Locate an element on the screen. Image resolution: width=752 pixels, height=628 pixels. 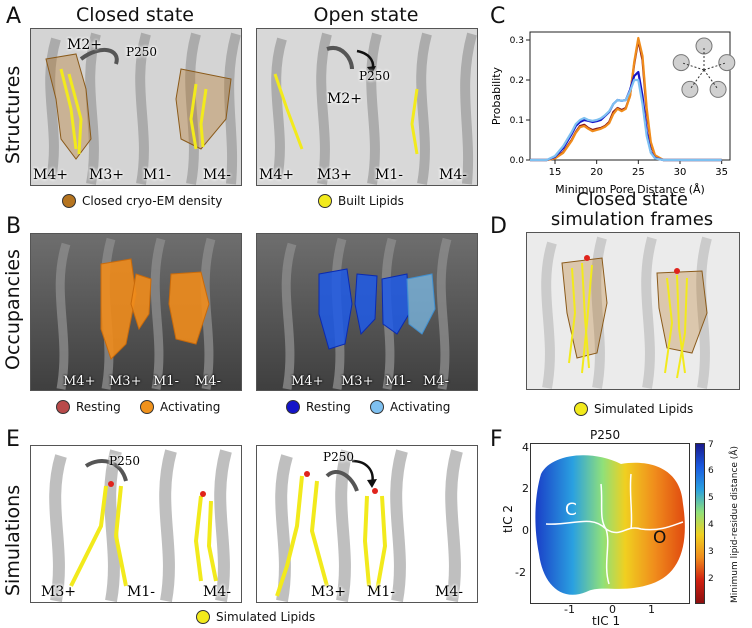
row-label-simulations: Simulations is located at coordinates (13, 540).